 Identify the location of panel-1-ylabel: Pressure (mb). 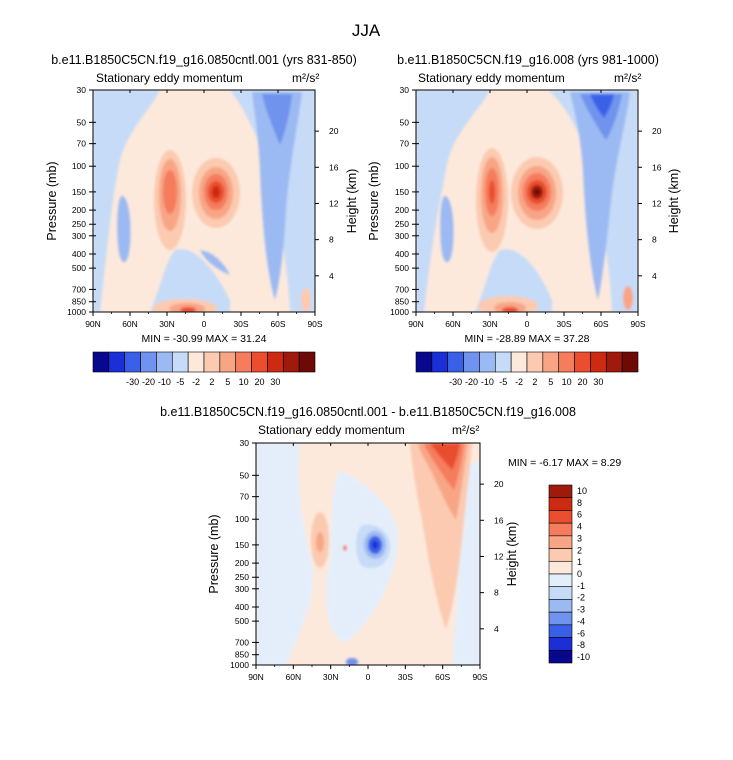
(52, 200).